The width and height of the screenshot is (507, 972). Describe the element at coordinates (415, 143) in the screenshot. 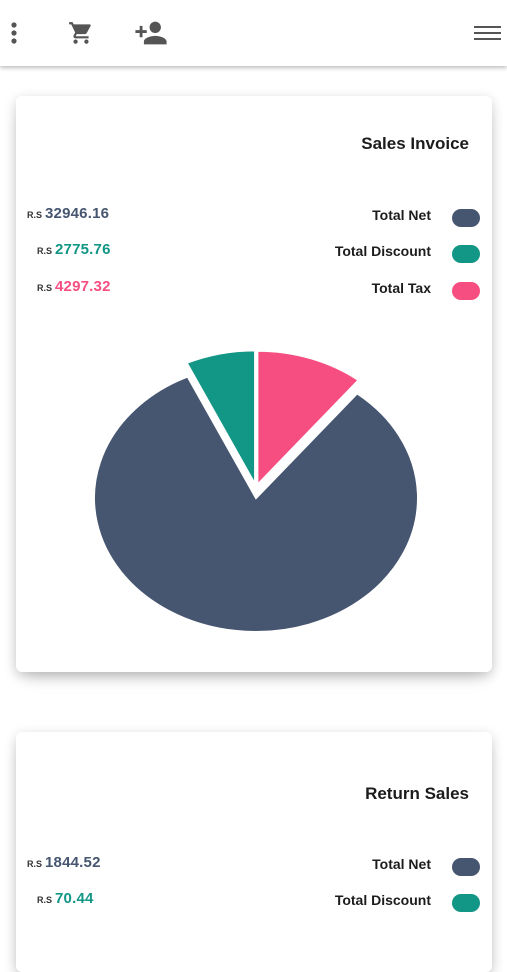

I see `card-title: Sales Invoice` at that location.